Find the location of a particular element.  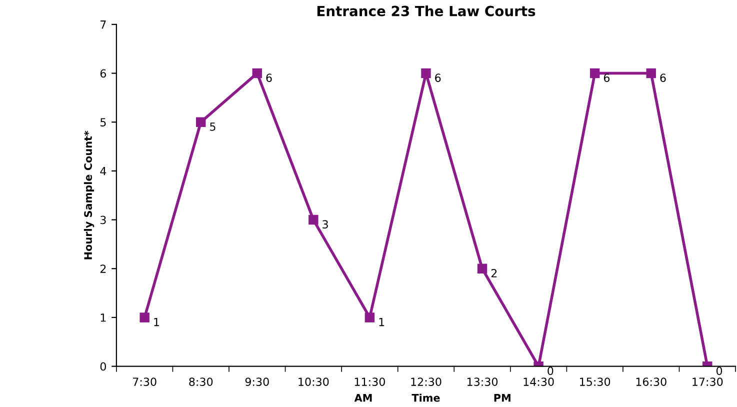

y-tick-label: 3 is located at coordinates (103, 220).